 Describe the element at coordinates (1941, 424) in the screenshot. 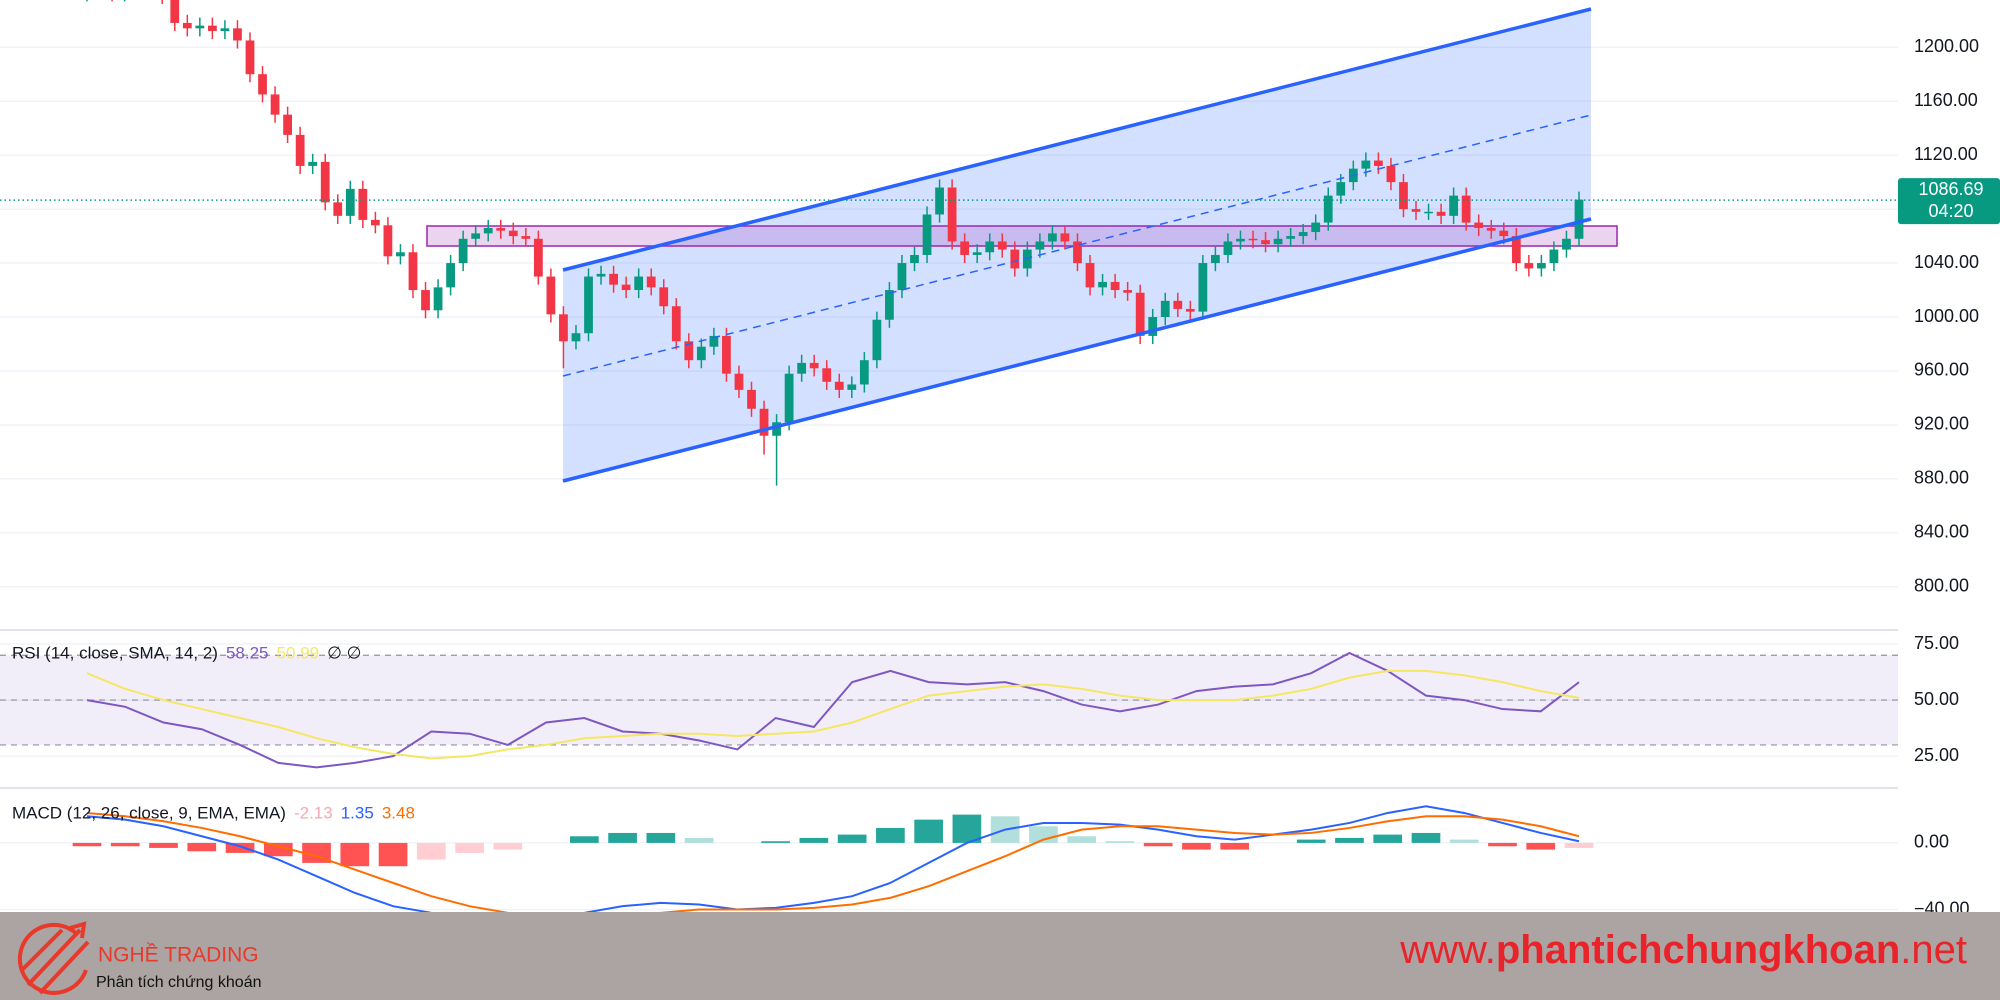

I see `y-tick-label: 920.00` at that location.